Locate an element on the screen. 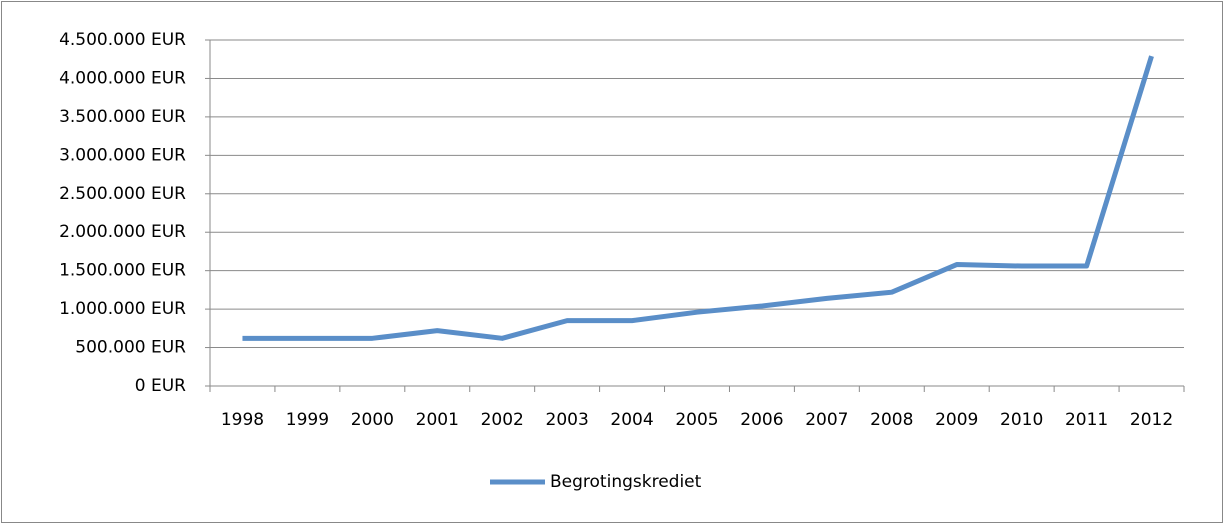 The image size is (1224, 524). x-tick-label: 2003 is located at coordinates (567, 420).